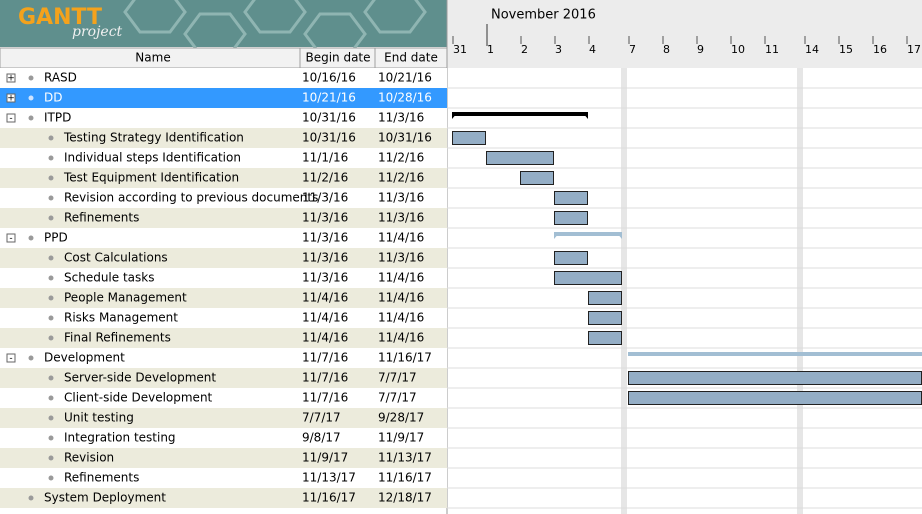  Describe the element at coordinates (109, 278) in the screenshot. I see `task-name: Schedule tasks` at that location.